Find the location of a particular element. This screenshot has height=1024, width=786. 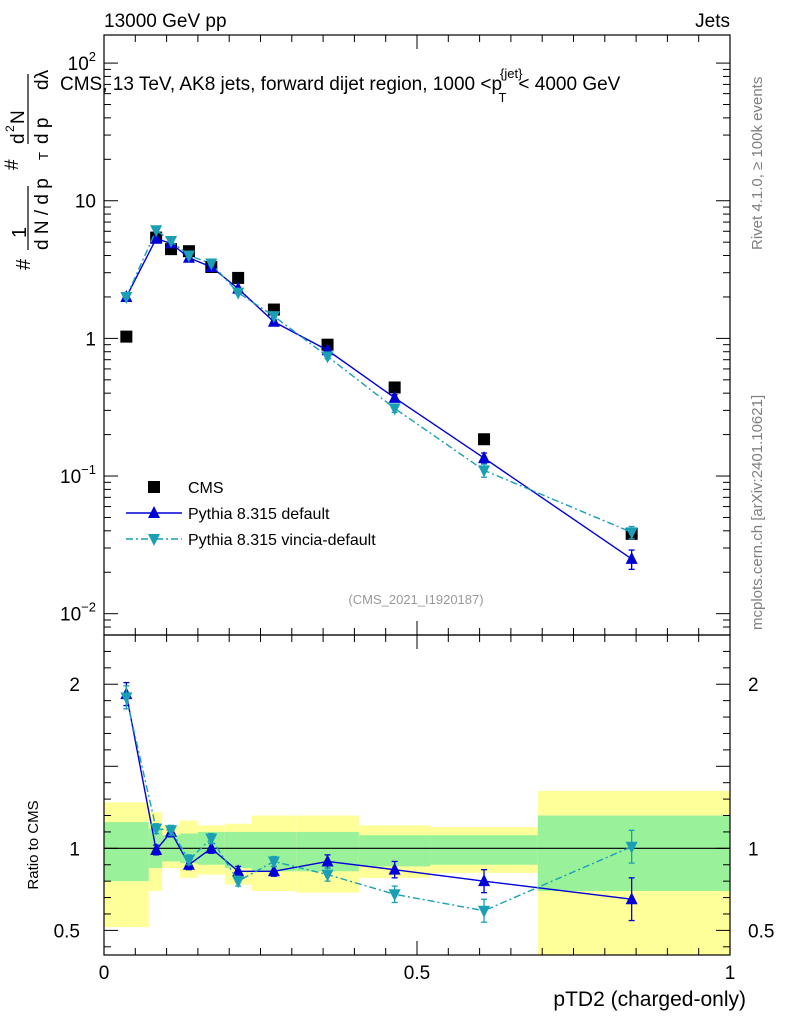

main-y-tick-label-exponent: −2 is located at coordinates (88, 607).